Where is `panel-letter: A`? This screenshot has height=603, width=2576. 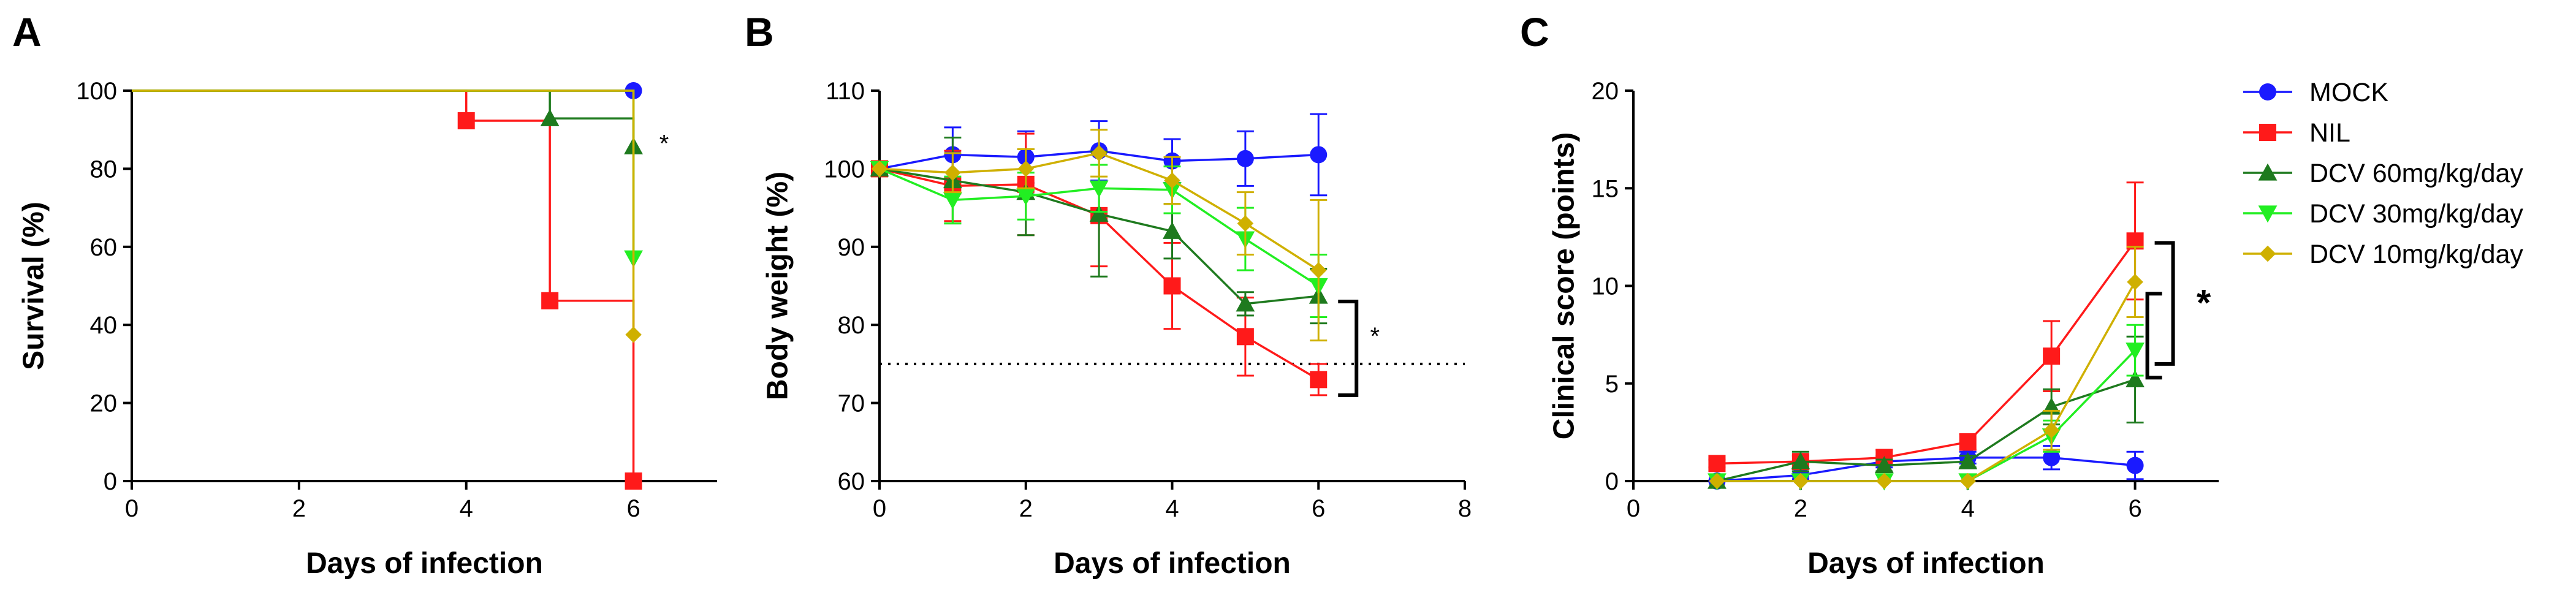 panel-letter: A is located at coordinates (27, 32).